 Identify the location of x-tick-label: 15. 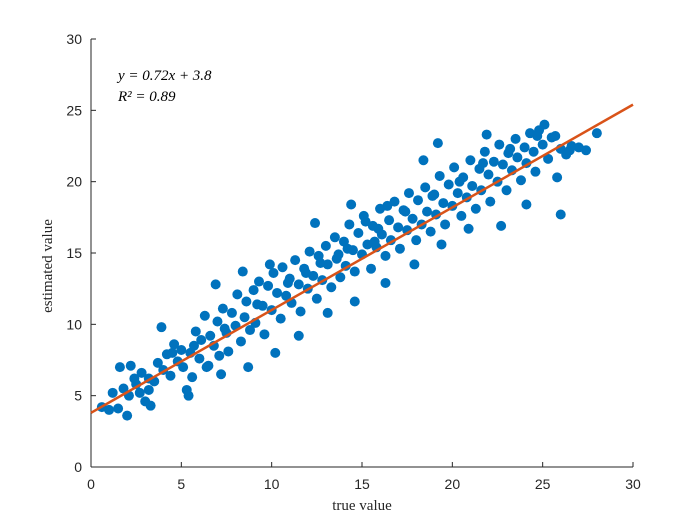
(362, 484).